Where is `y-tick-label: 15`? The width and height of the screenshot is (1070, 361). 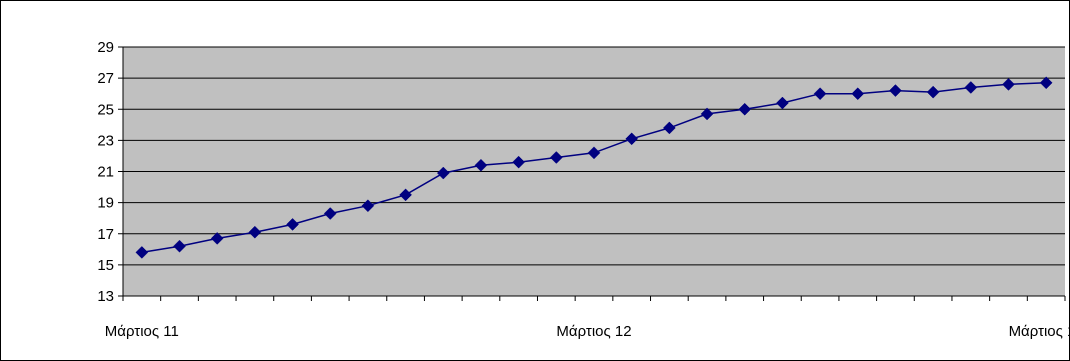
y-tick-label: 15 is located at coordinates (105, 265).